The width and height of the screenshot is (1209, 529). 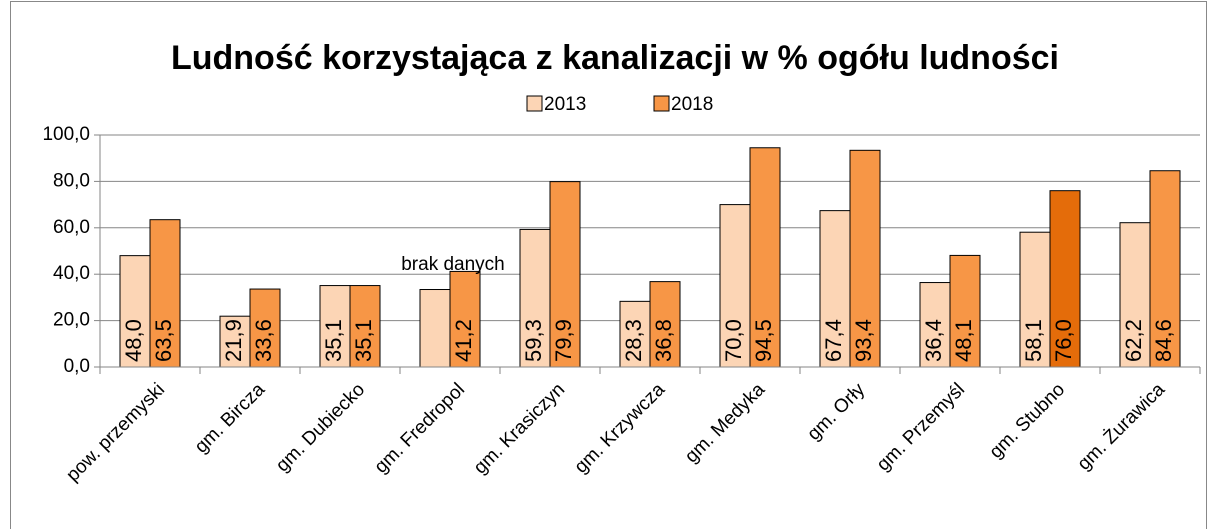 What do you see at coordinates (163, 340) in the screenshot?
I see `data-label: 63,5` at bounding box center [163, 340].